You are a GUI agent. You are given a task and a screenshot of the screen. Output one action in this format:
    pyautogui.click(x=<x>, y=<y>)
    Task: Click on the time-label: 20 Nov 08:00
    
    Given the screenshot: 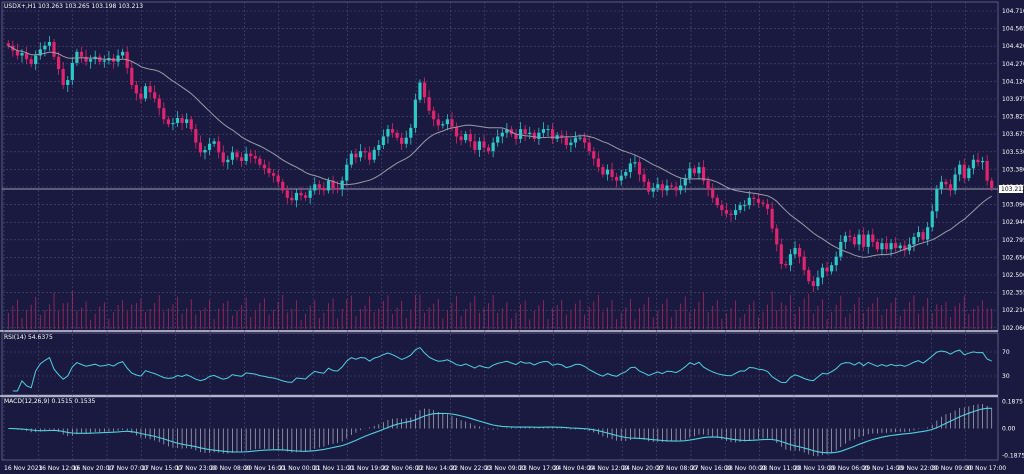 What is the action you would take?
    pyautogui.click(x=230, y=468)
    